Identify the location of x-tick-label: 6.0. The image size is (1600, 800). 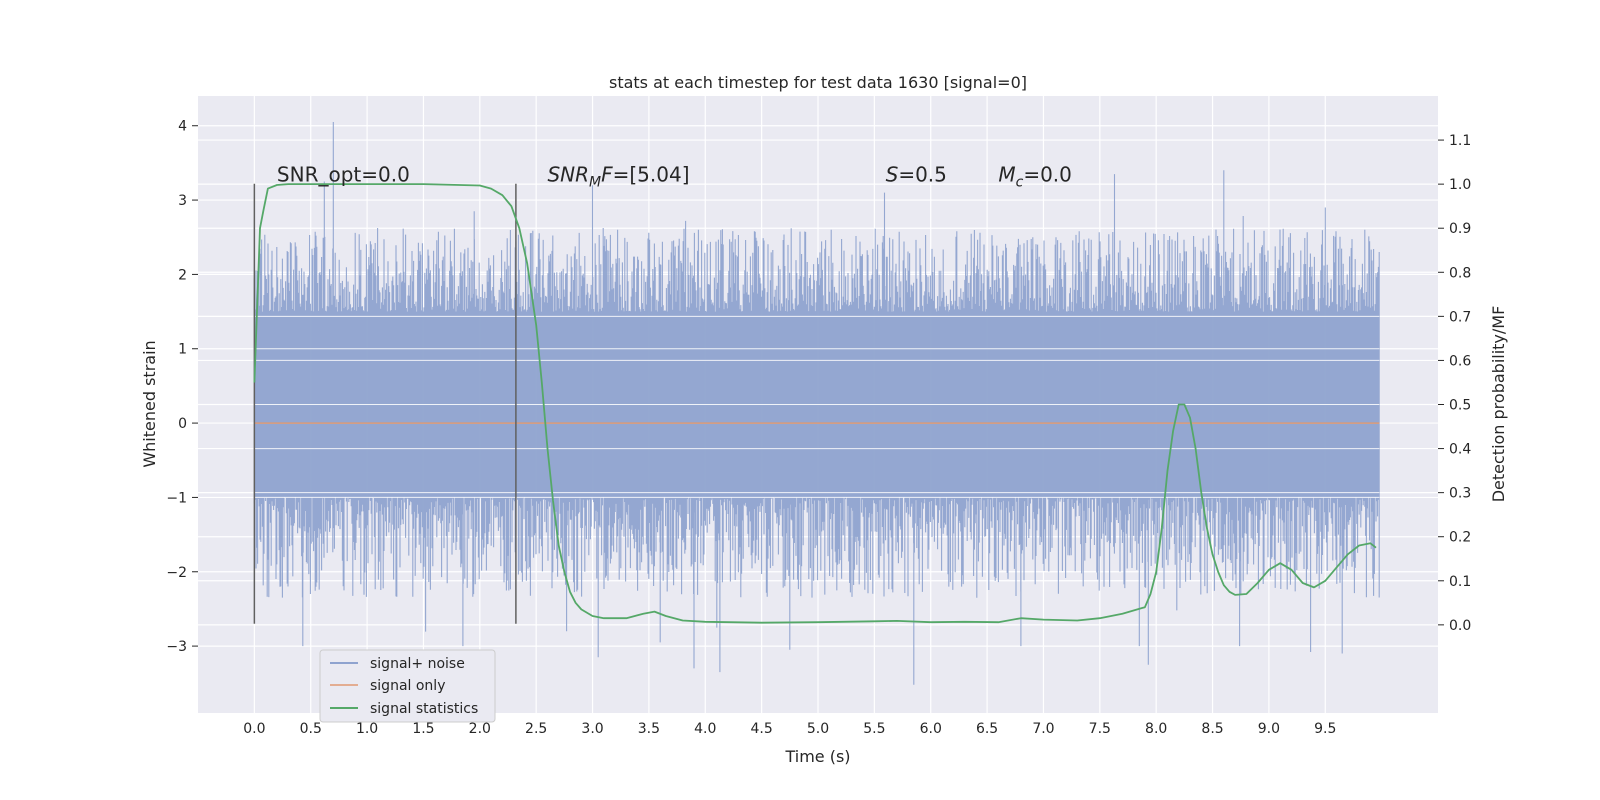
(931, 729).